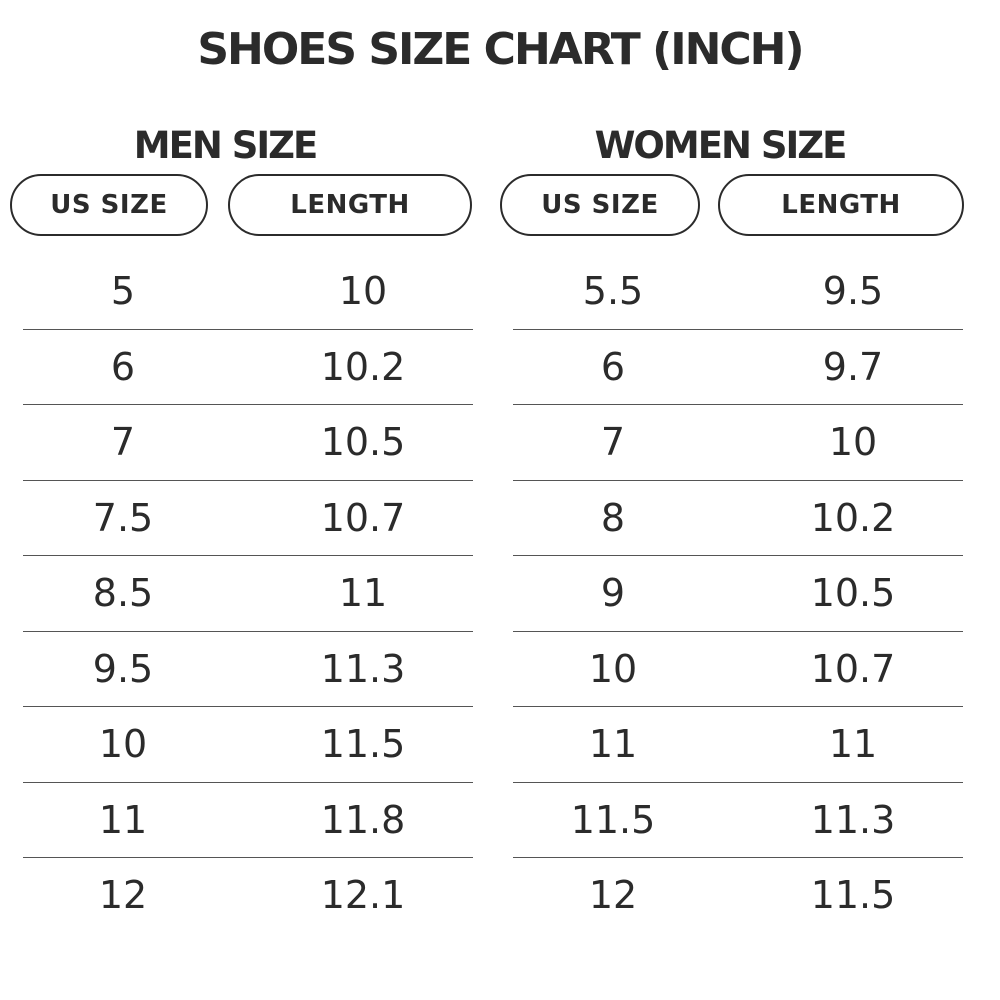 This screenshot has width=1000, height=1000. I want to click on us-size-cell: 11.5, so click(613, 819).